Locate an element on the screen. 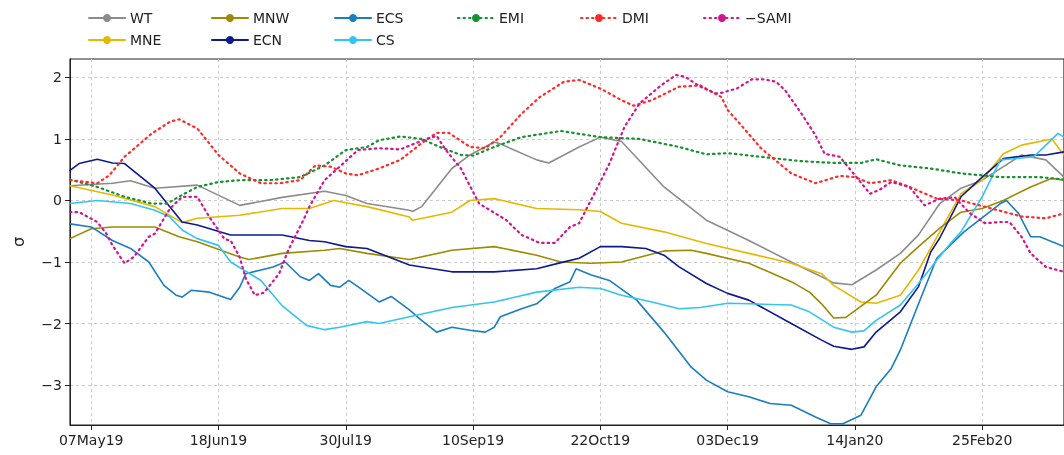 The image size is (1064, 455). legend-label: ECN is located at coordinates (268, 40).